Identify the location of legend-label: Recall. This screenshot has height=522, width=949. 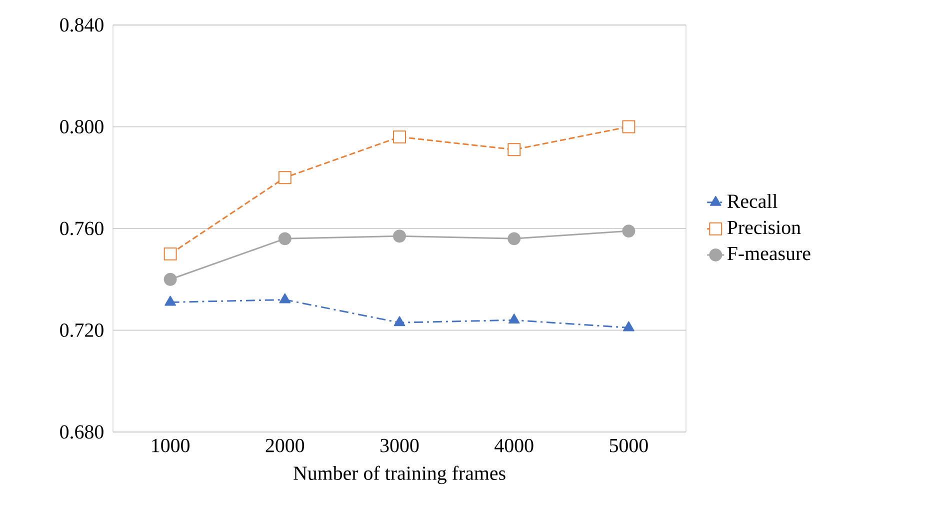
(752, 201).